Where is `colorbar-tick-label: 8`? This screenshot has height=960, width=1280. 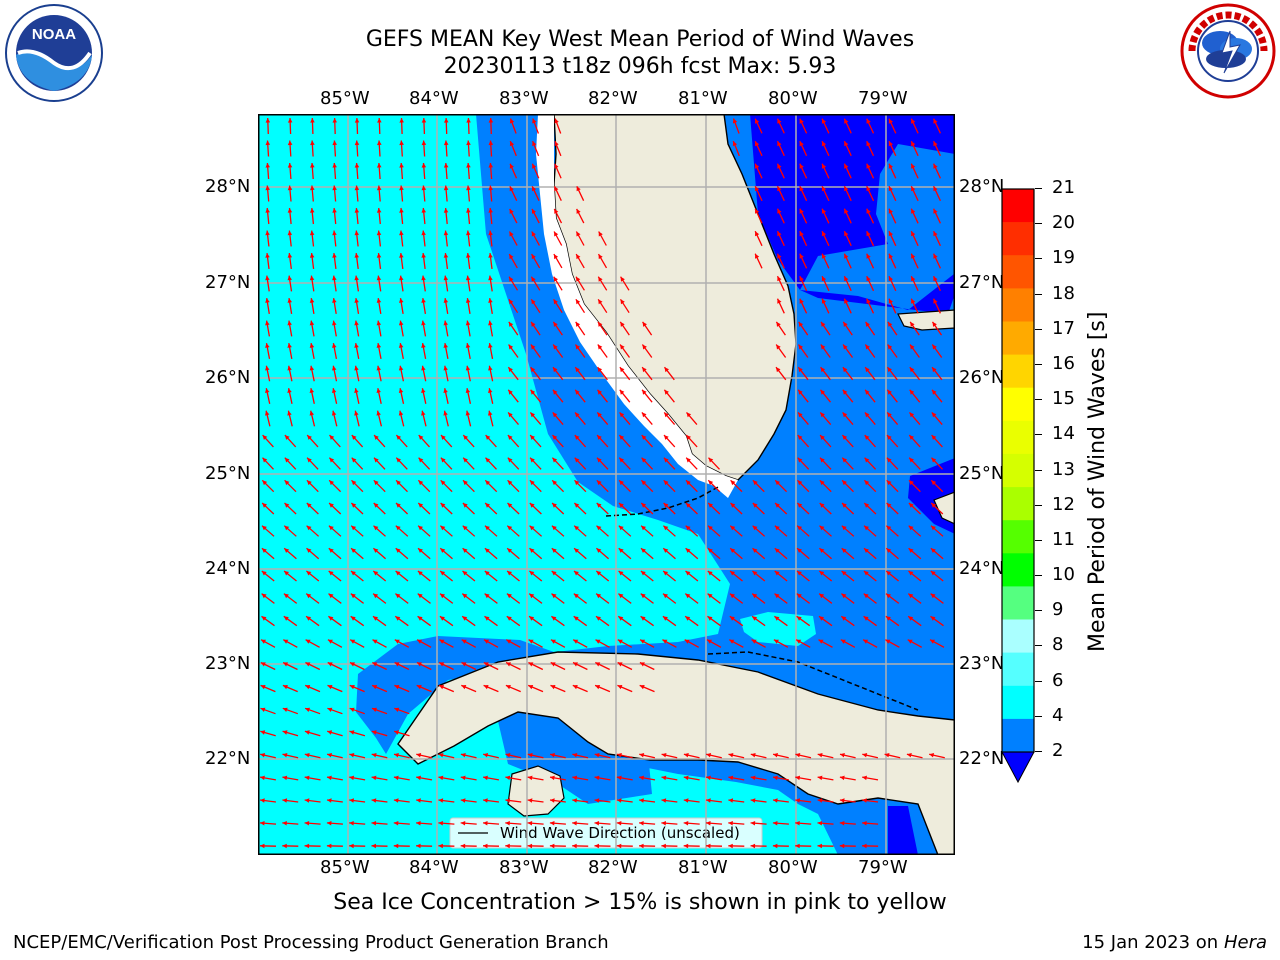 colorbar-tick-label: 8 is located at coordinates (1058, 645).